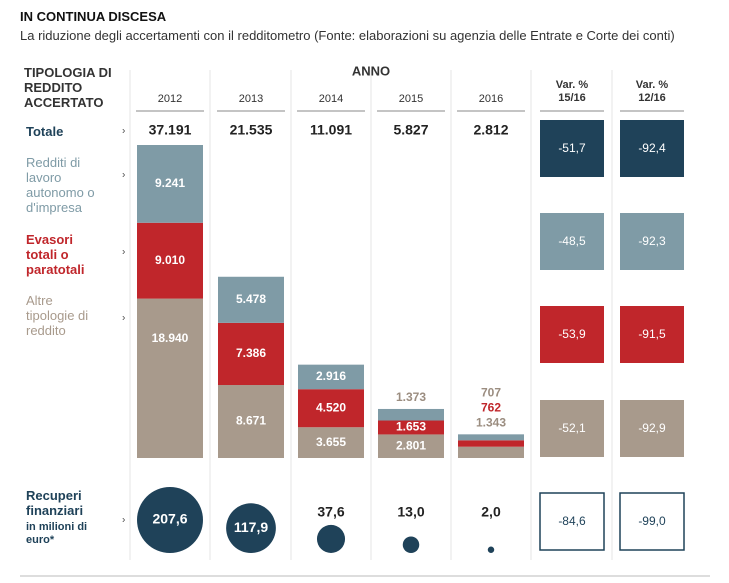  What do you see at coordinates (251, 99) in the screenshot?
I see `x-tick-label: 2013` at bounding box center [251, 99].